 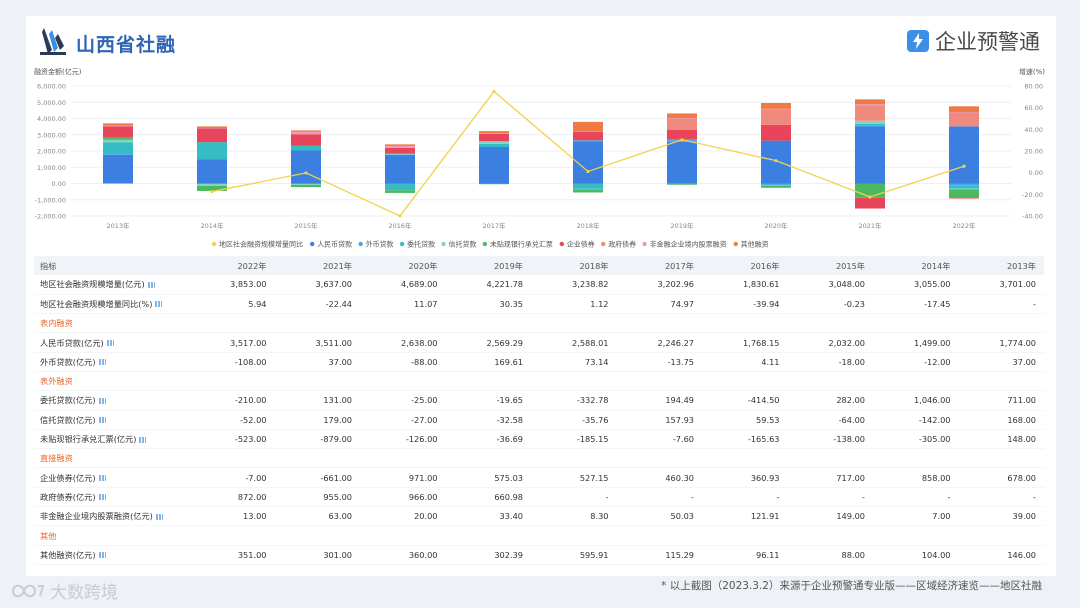 I want to click on table-cell: 63.00, so click(x=317, y=516).